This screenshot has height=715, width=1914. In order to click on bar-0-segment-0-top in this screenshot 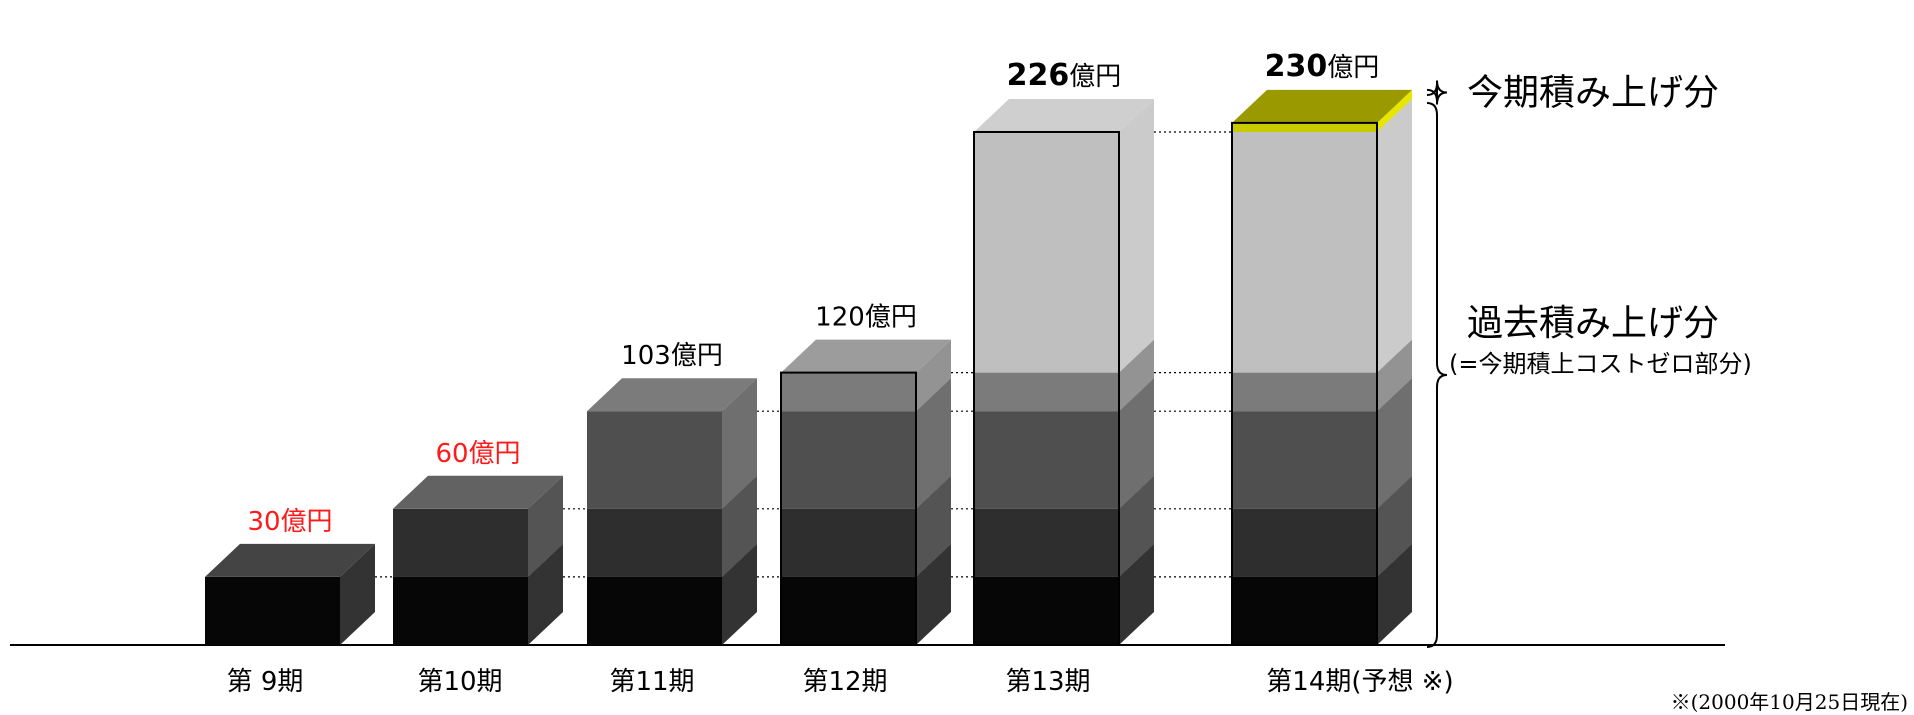, I will do `click(290, 560)`.